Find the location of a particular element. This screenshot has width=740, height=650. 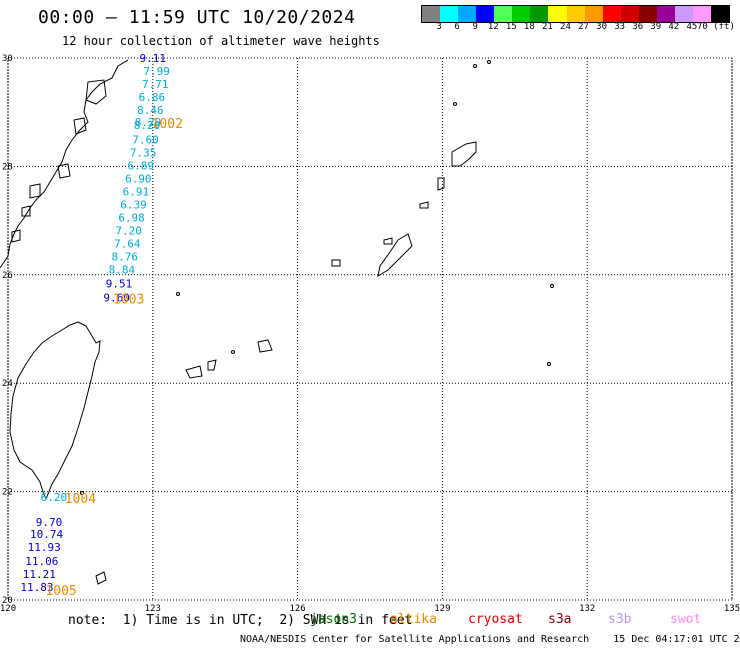

colorbar-label: 21 is located at coordinates (547, 27).